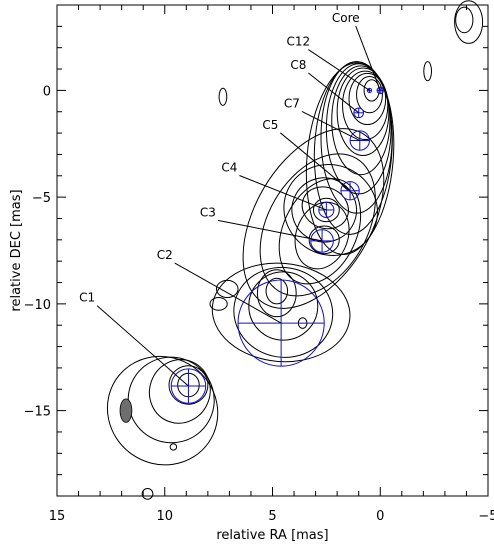 This screenshot has height=545, width=494. I want to click on x-tick-label: 10, so click(164, 516).